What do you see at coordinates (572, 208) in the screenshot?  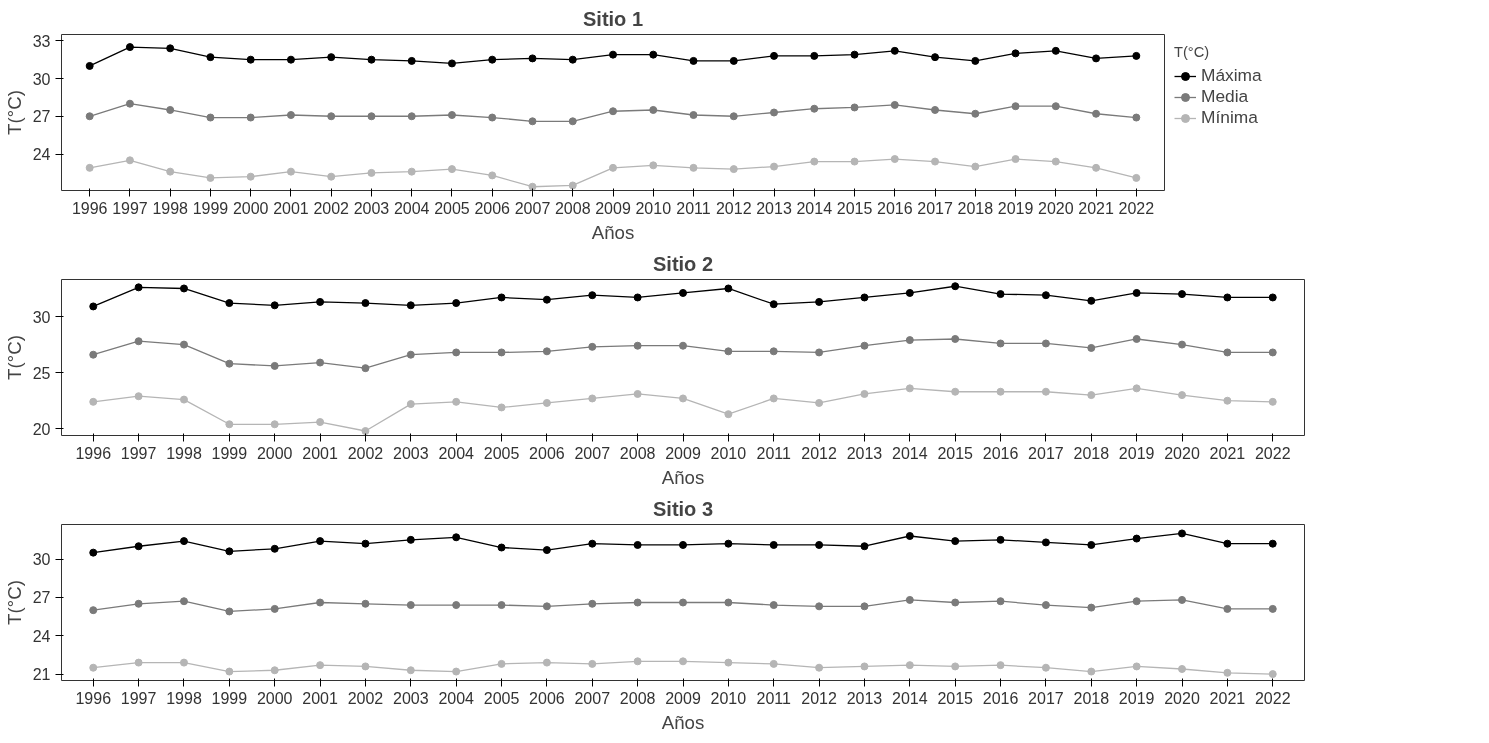 I see `x-tick-label: 2008` at bounding box center [572, 208].